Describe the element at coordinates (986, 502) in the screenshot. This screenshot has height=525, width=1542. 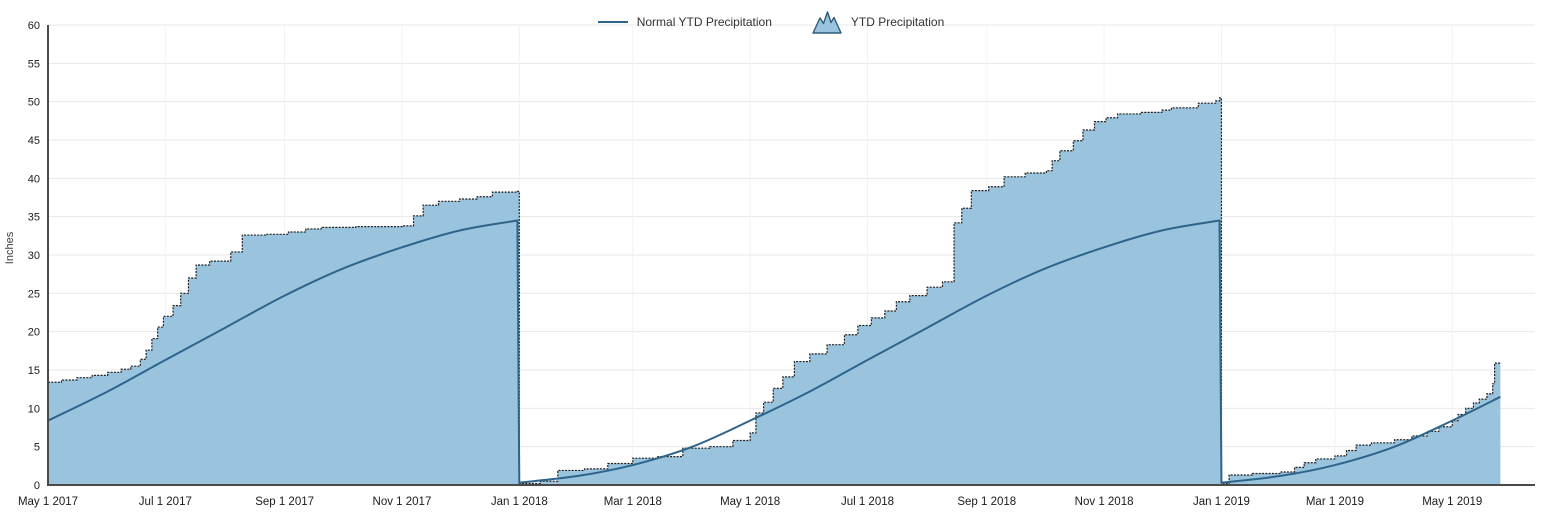
I see `x-tick-label: Sep 1 2018` at that location.